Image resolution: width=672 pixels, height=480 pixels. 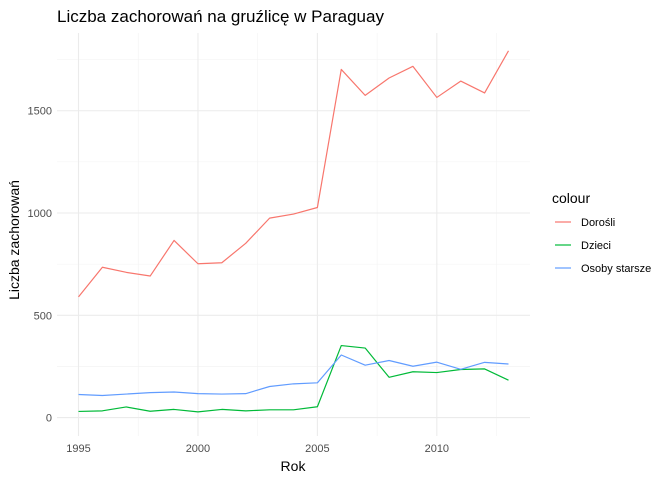 I want to click on y-axis-ticks: 0 500 1000 1500, so click(x=40, y=265).